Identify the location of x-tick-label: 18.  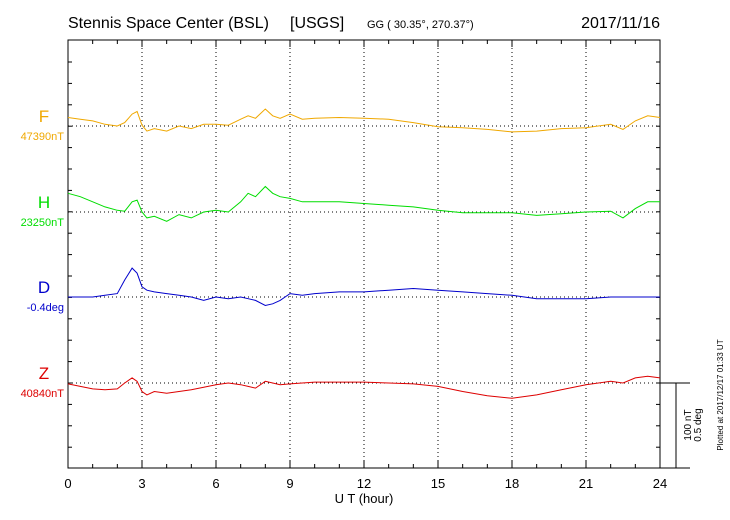
(512, 483).